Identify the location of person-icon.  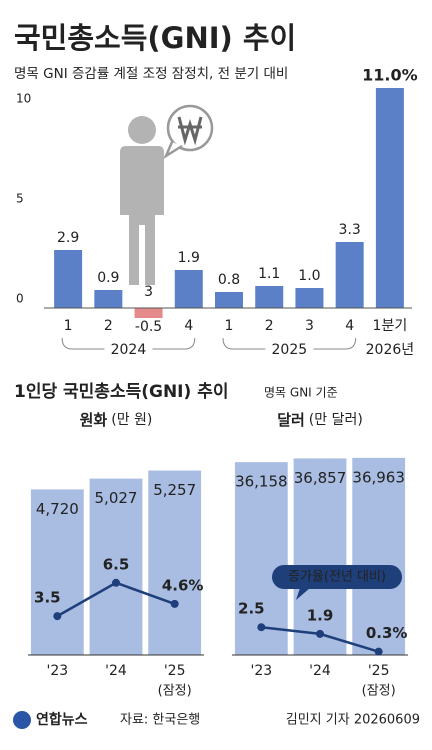
(167, 194).